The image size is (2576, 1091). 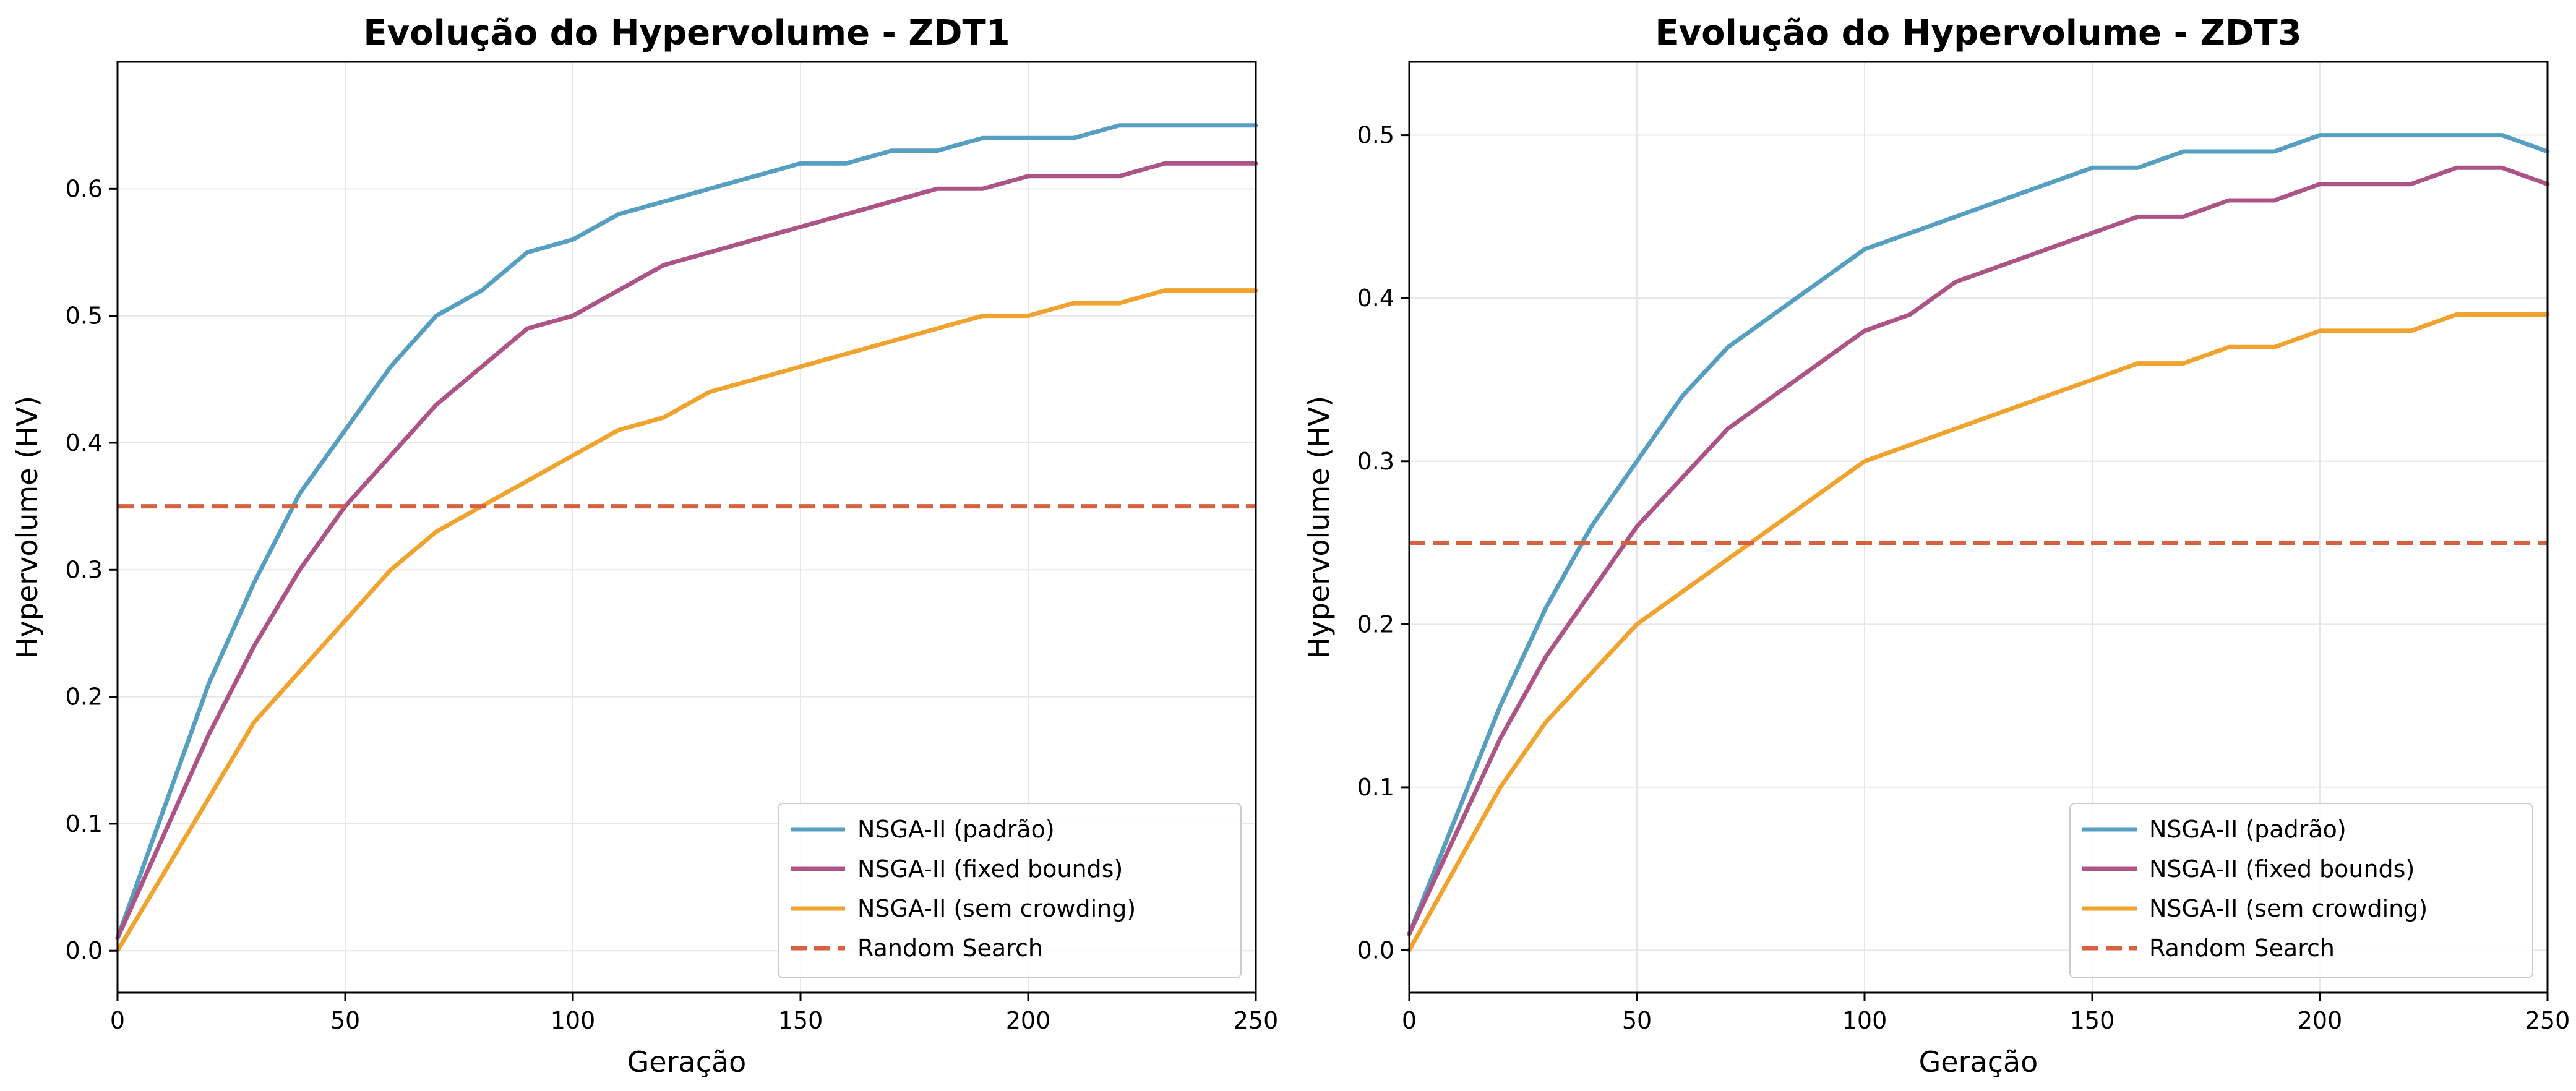 I want to click on chart-title: Evolução do Hypervolume - ZDT3, so click(x=1978, y=33).